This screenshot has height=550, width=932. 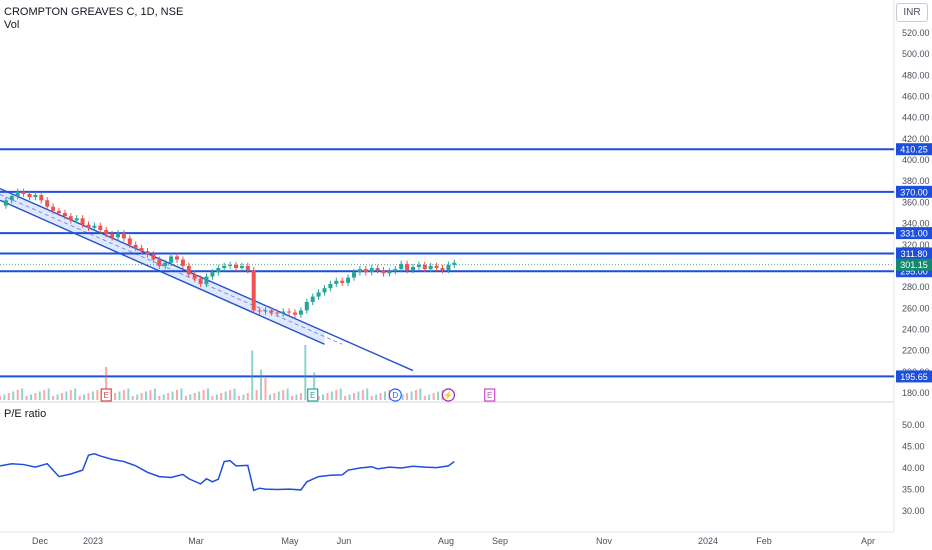 What do you see at coordinates (764, 541) in the screenshot?
I see `time-tick-label: Feb` at bounding box center [764, 541].